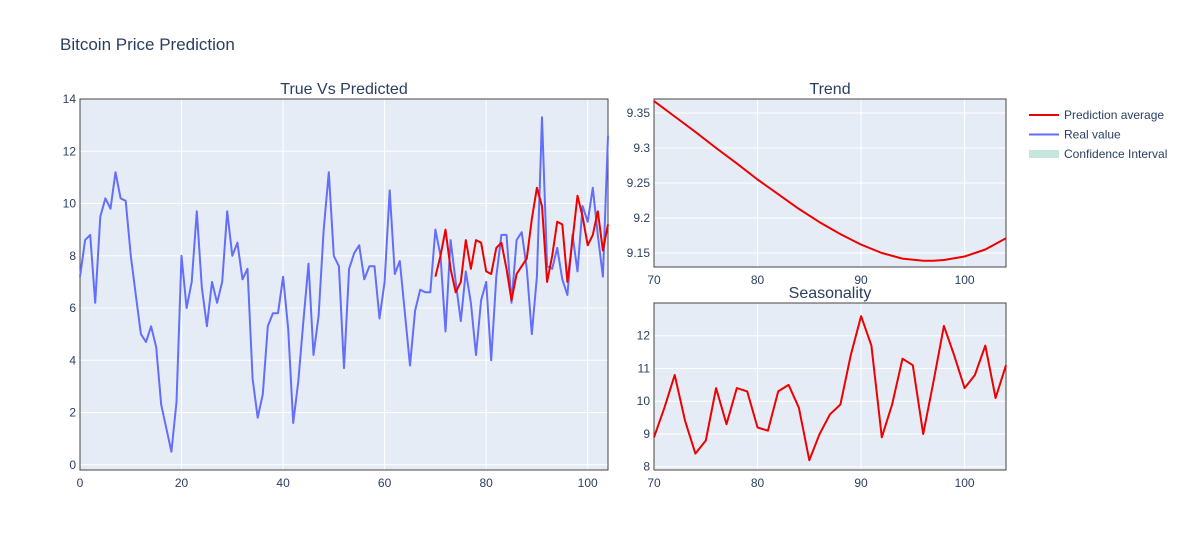  What do you see at coordinates (829, 89) in the screenshot?
I see `trend-title: Trend` at bounding box center [829, 89].